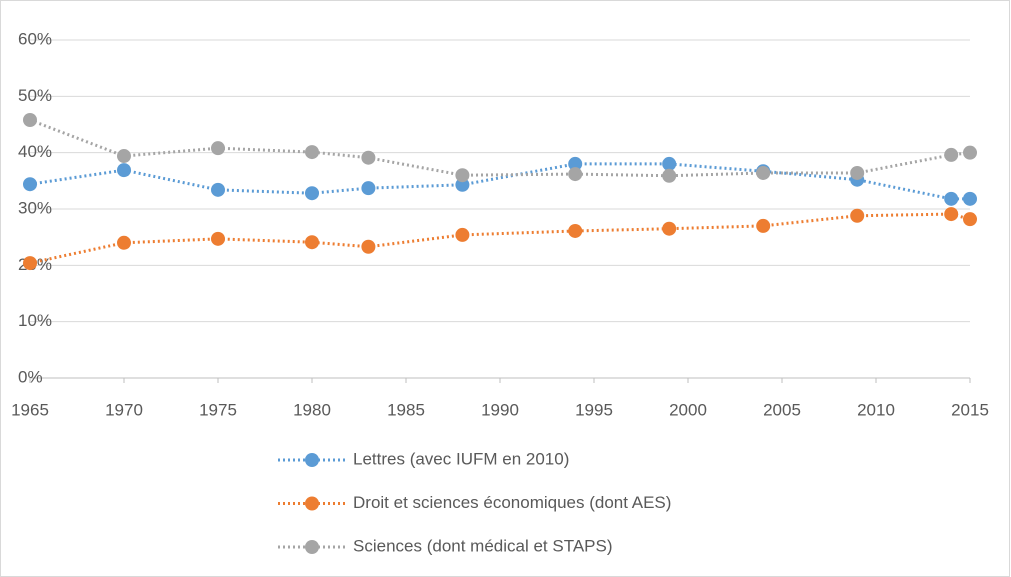 The image size is (1011, 577). I want to click on x-tick-label: 1980, so click(312, 409).